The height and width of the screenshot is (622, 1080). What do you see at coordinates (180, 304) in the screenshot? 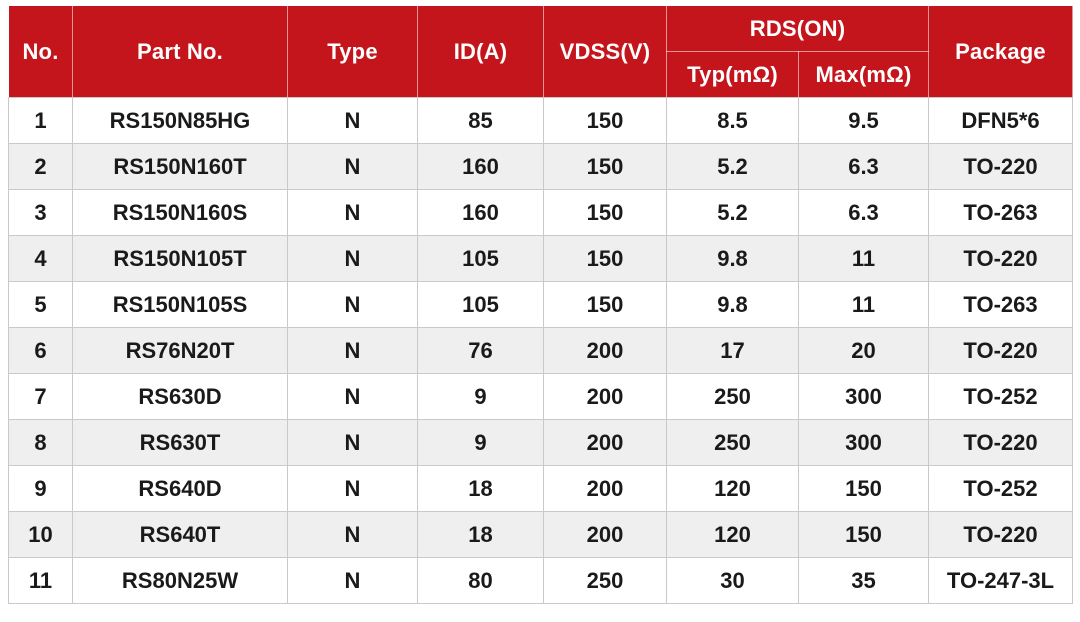
I see `table-cell: RS150N105S` at bounding box center [180, 304].